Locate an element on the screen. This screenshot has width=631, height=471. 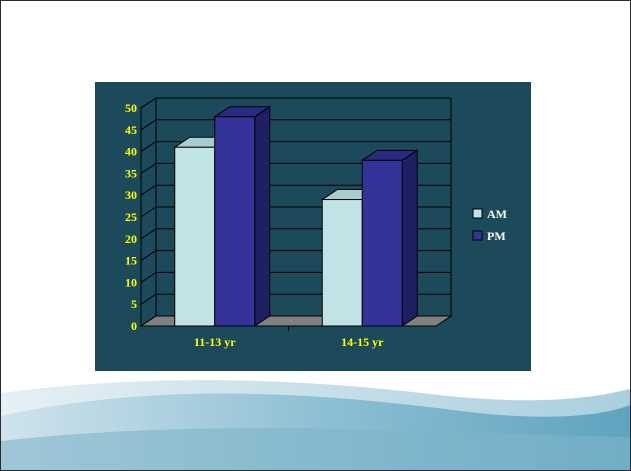
x-category-label: 14-15 yr is located at coordinates (362, 342).